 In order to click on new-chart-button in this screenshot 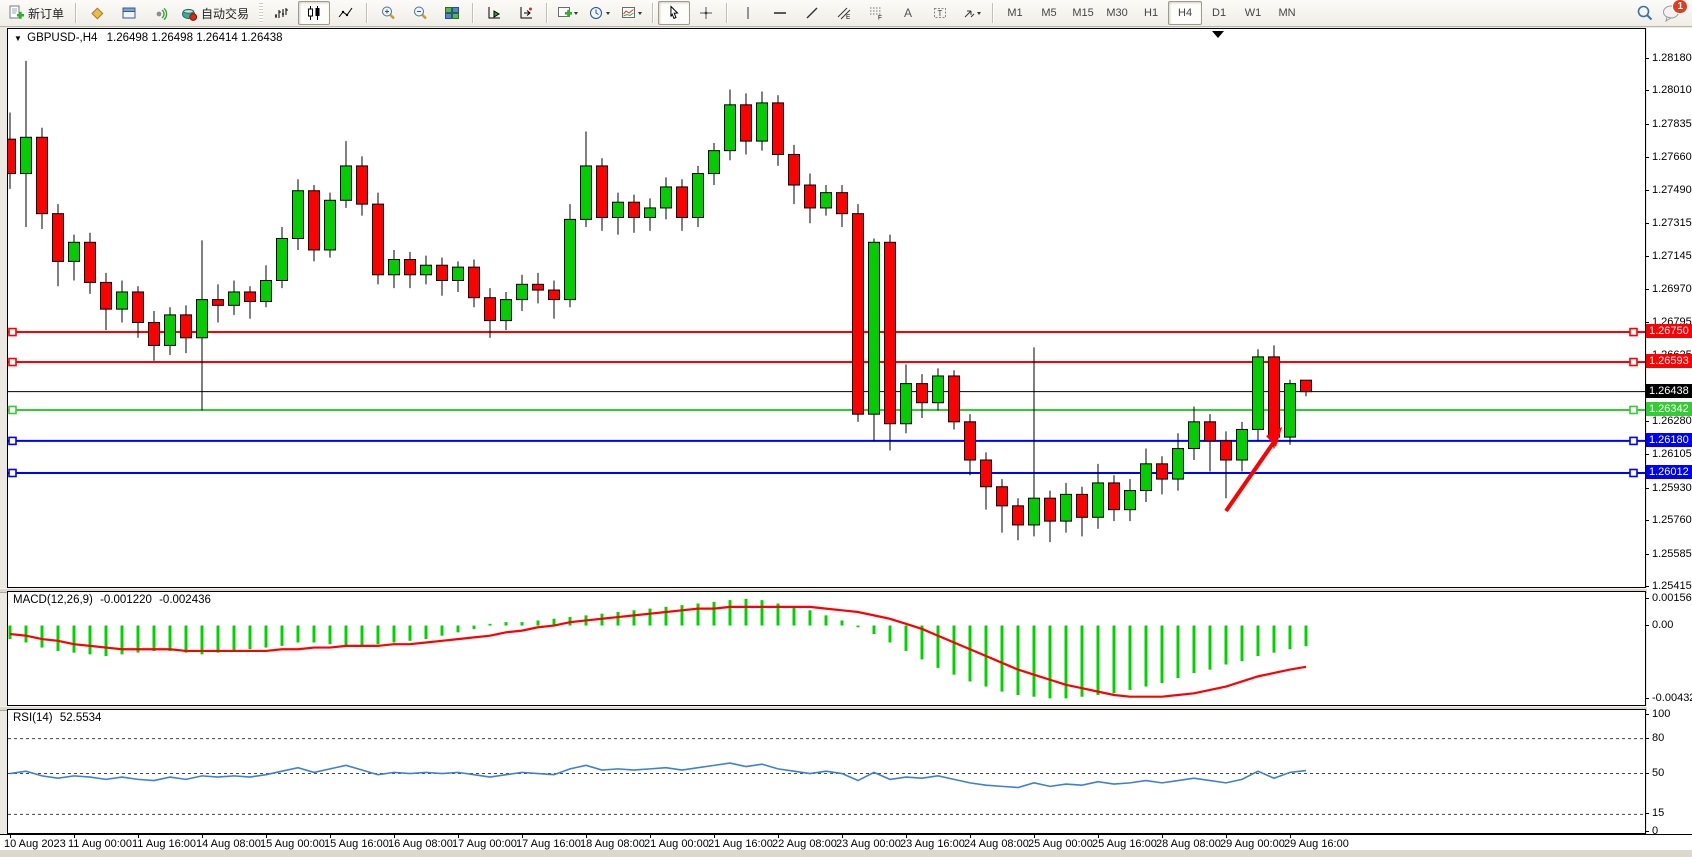, I will do `click(568, 13)`.